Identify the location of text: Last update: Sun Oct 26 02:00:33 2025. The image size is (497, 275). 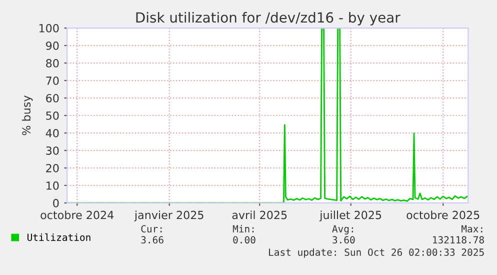
(376, 253).